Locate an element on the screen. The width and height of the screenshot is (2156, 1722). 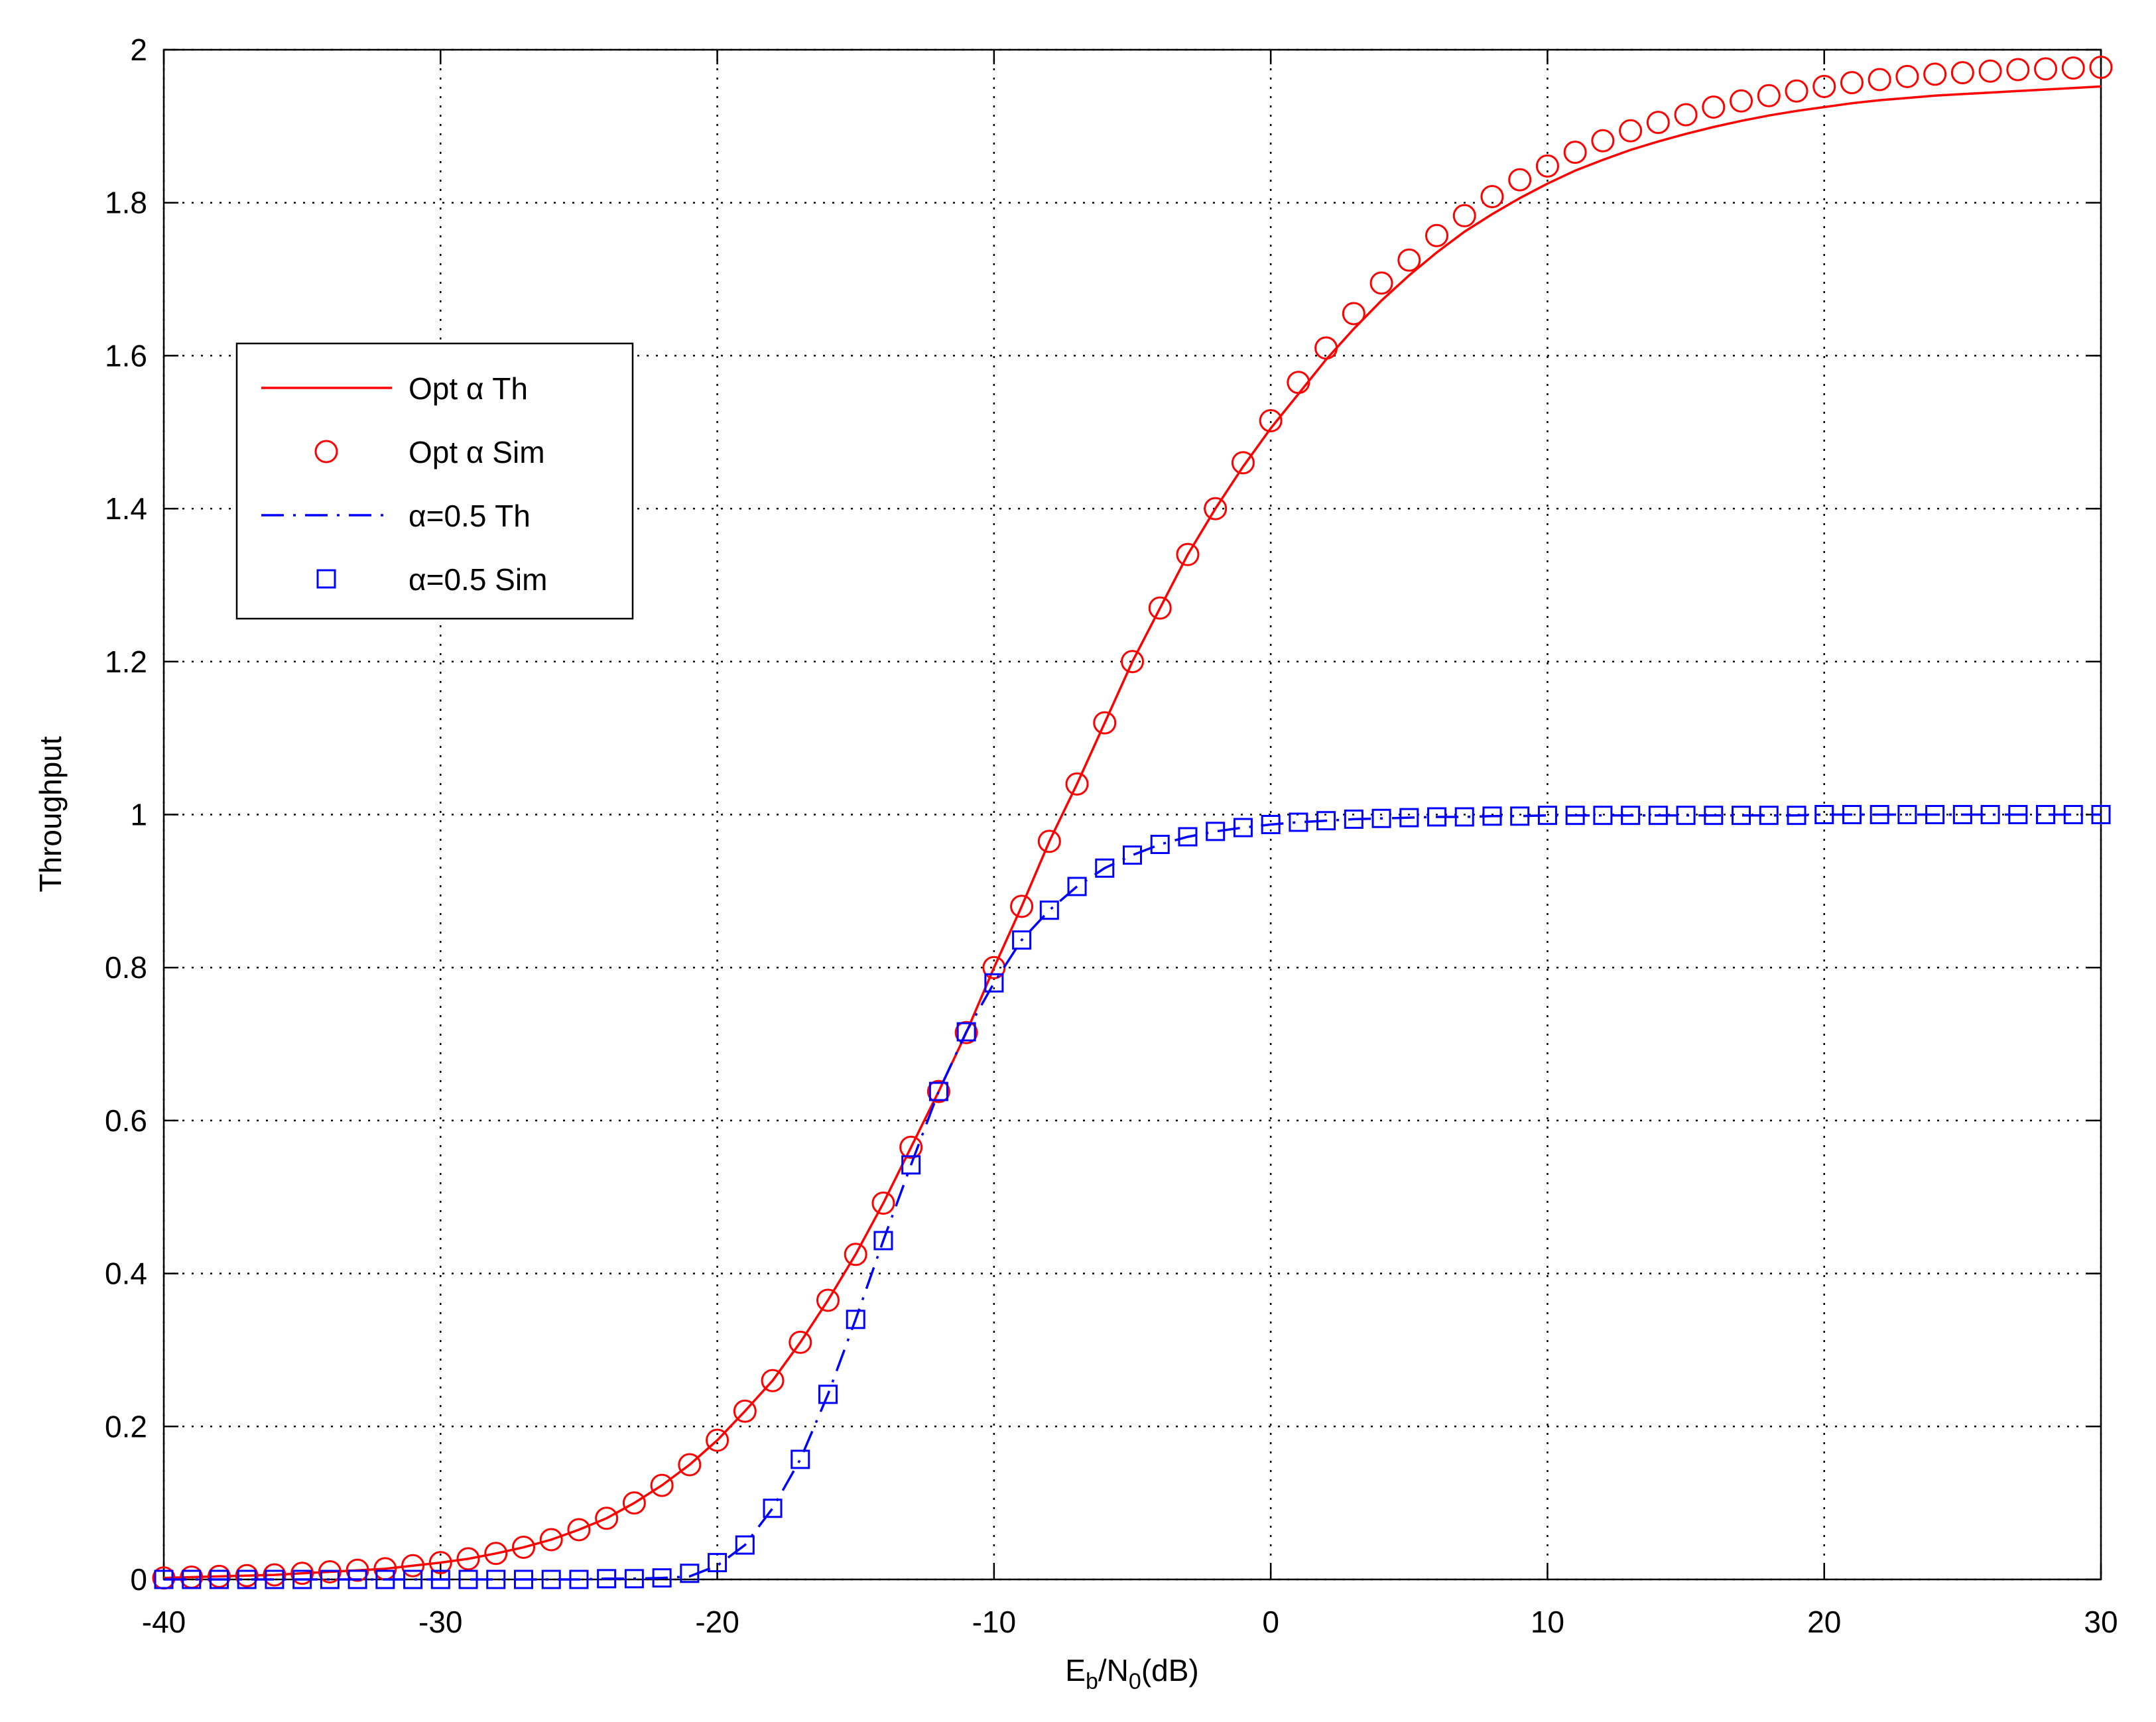
x-tick-label: 10 is located at coordinates (1547, 1622).